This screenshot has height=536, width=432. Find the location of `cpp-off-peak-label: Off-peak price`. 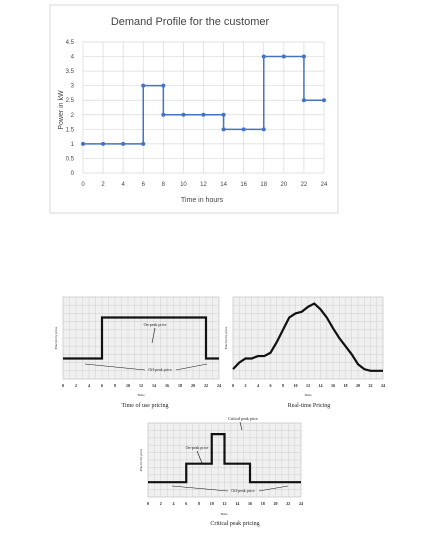

cpp-off-peak-label: Off-peak price is located at coordinates (243, 490).